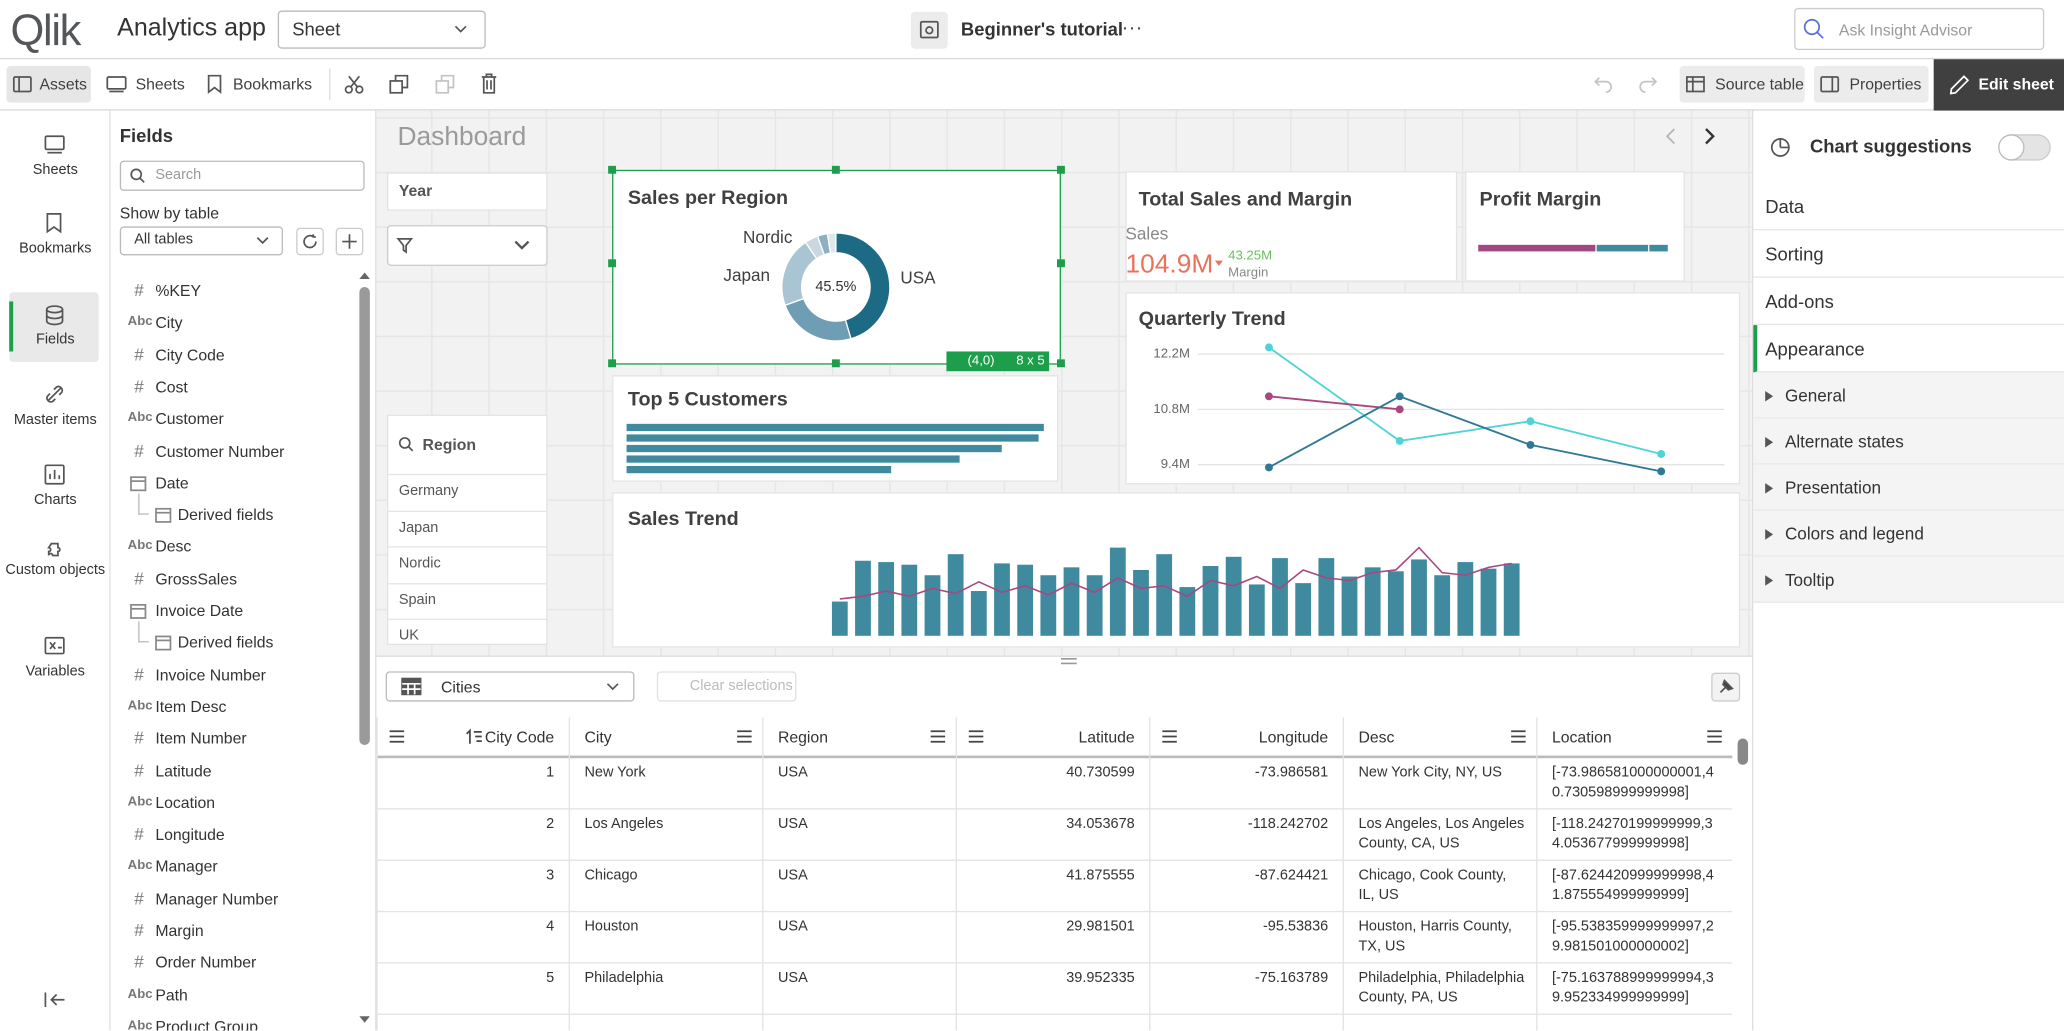 The width and height of the screenshot is (2064, 1031). What do you see at coordinates (55, 420) in the screenshot?
I see `nav-item: Master items` at bounding box center [55, 420].